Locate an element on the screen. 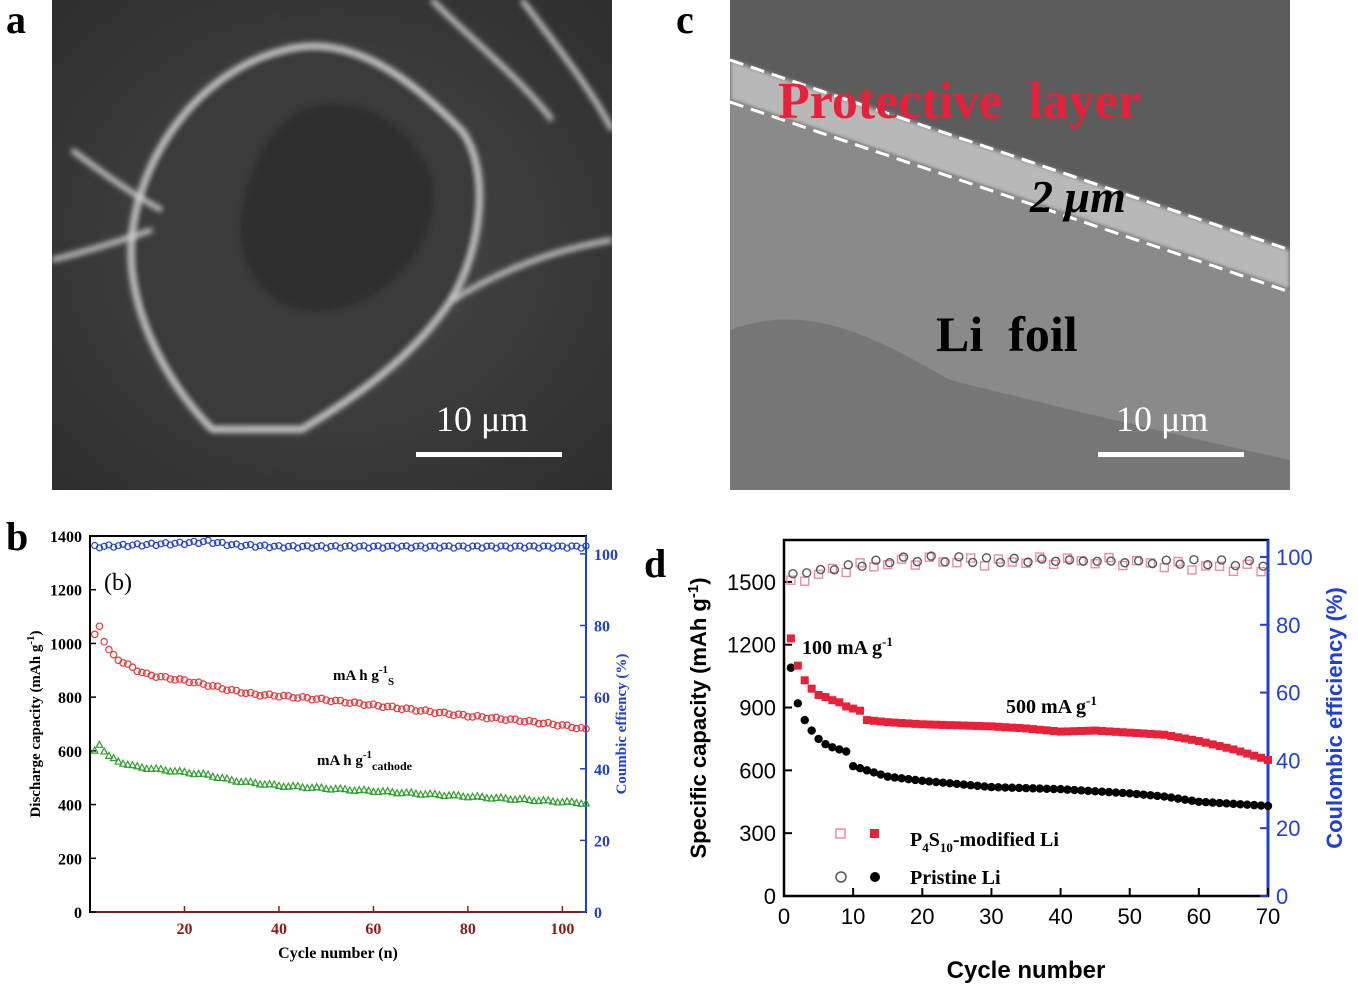  y2-tick-label-d: 100 is located at coordinates (1294, 557).